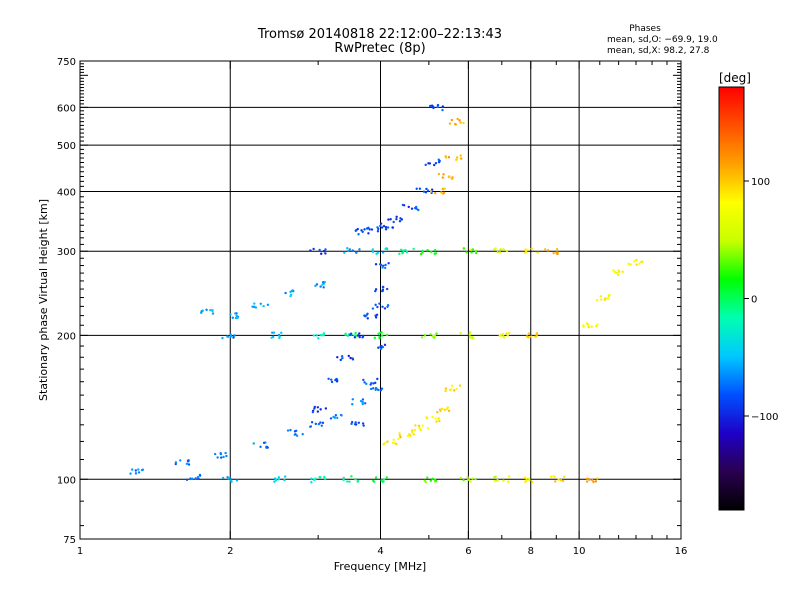 This screenshot has height=600, width=800. What do you see at coordinates (645, 29) in the screenshot?
I see `phases-title: Phases` at bounding box center [645, 29].